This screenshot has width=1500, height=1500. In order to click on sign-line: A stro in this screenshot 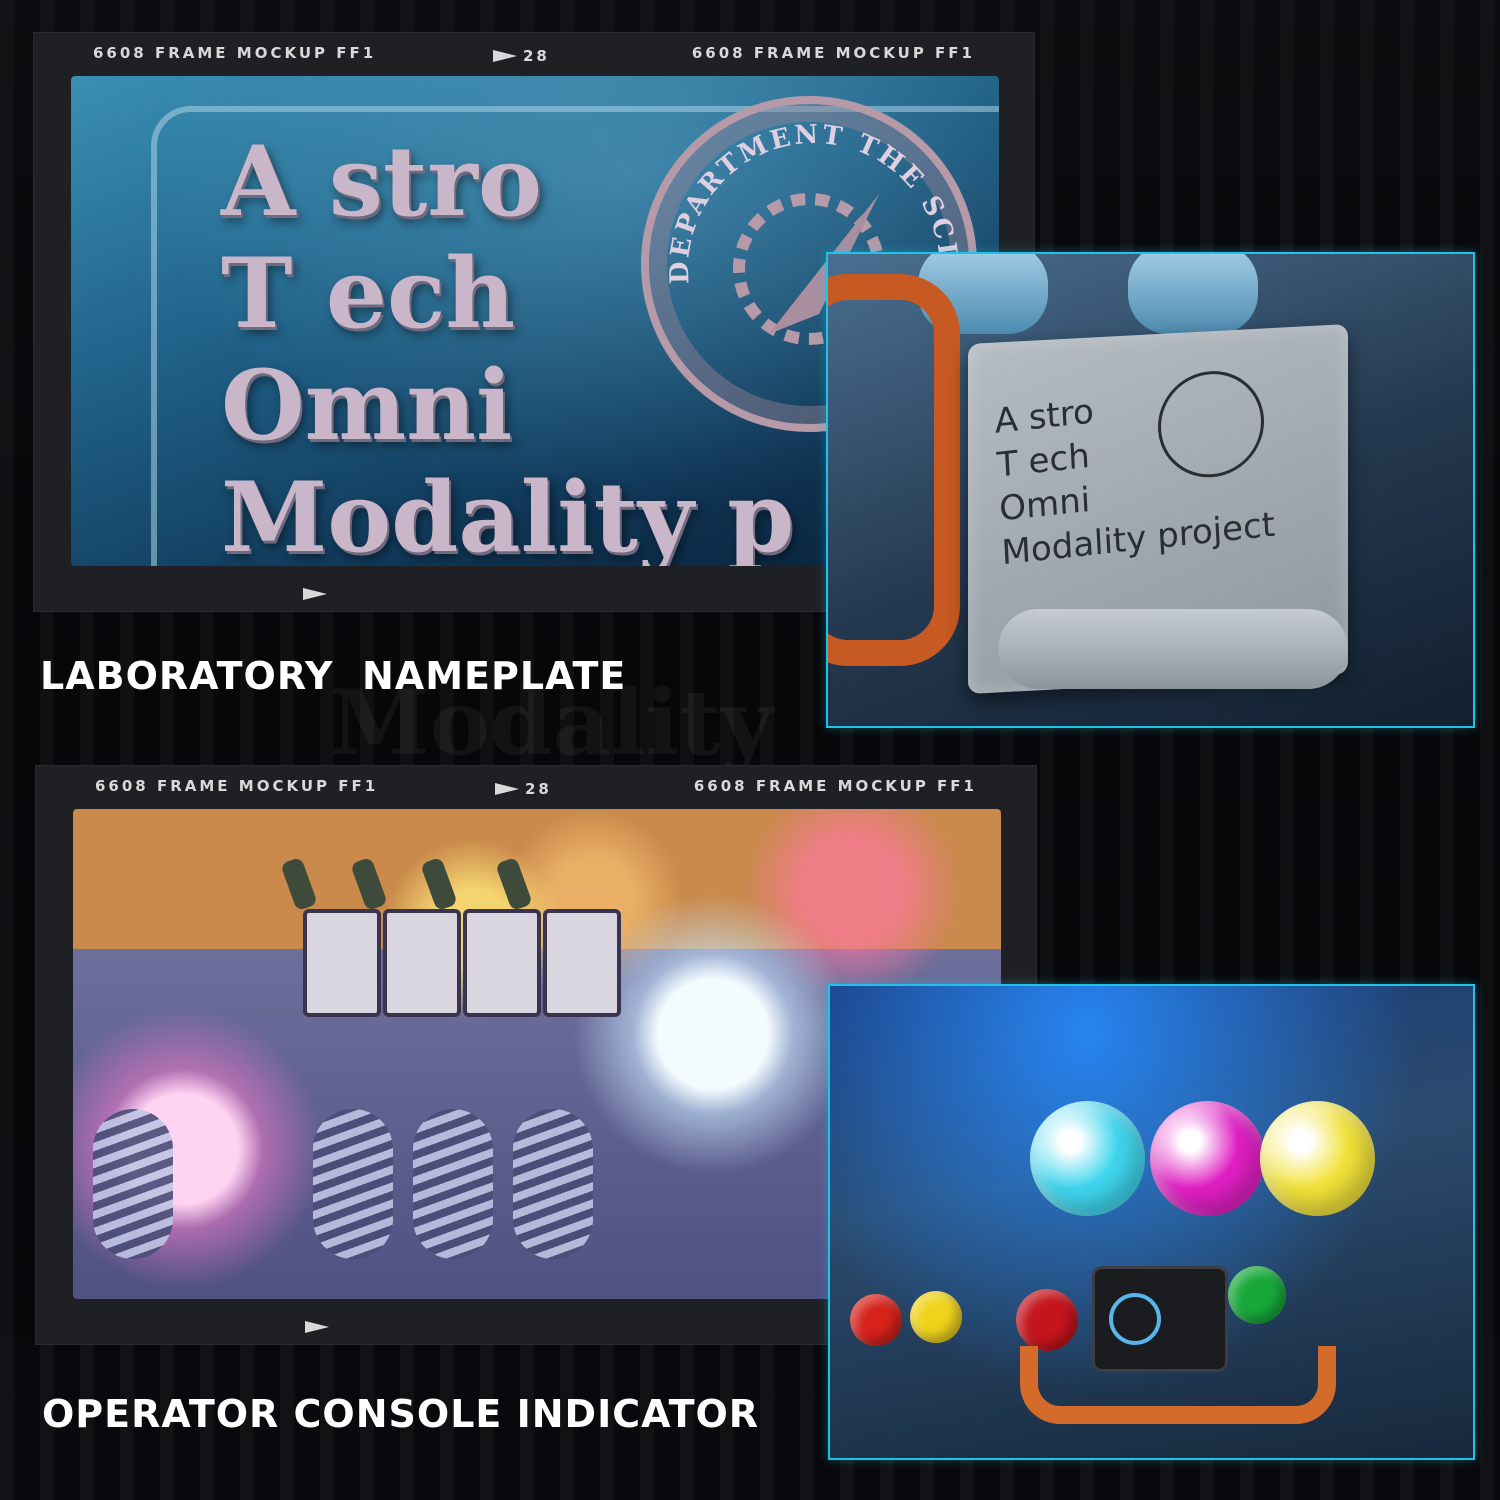, I will do `click(381, 181)`.